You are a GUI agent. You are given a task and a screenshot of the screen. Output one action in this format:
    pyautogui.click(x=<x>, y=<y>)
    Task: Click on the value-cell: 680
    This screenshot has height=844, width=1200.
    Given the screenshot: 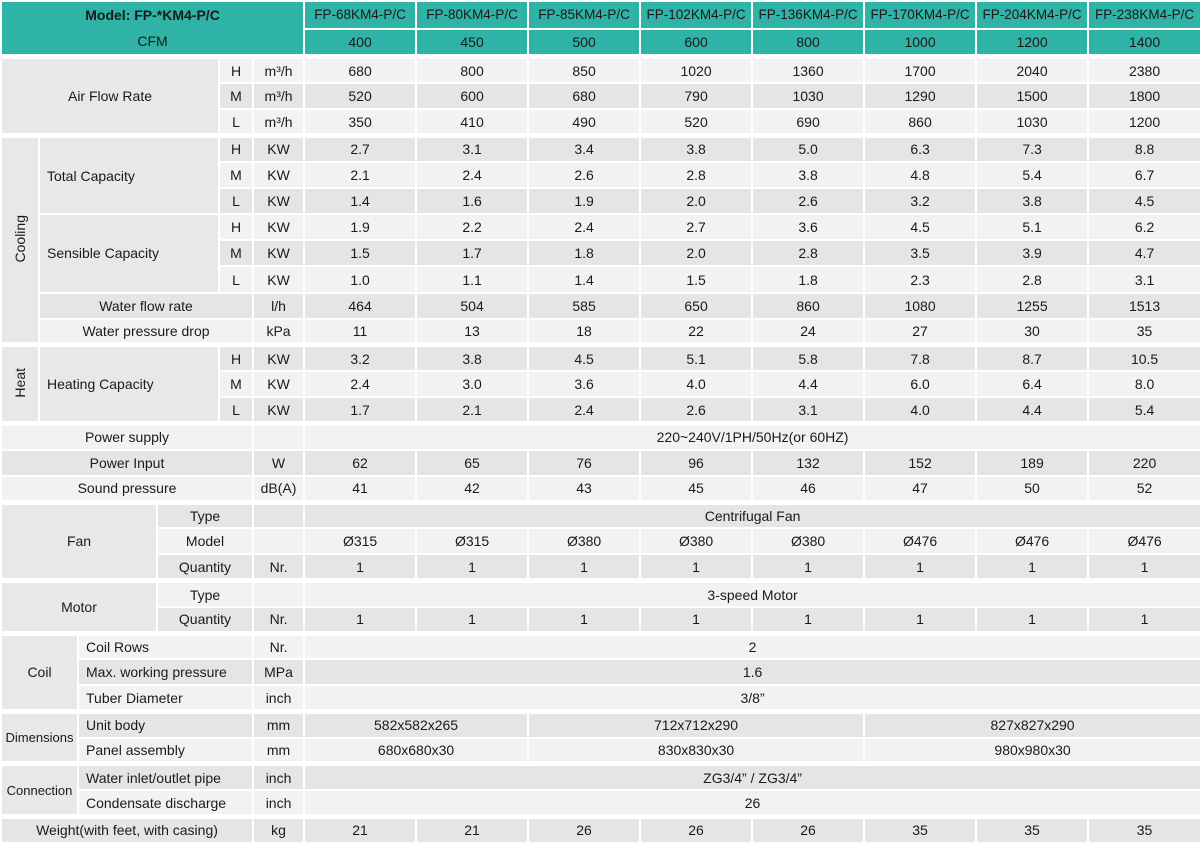 What is the action you would take?
    pyautogui.click(x=360, y=69)
    